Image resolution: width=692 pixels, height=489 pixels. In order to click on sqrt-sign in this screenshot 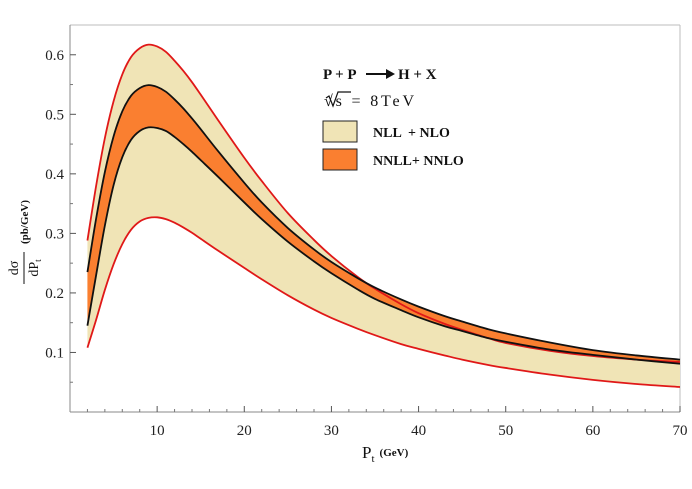, I will do `click(338, 99)`.